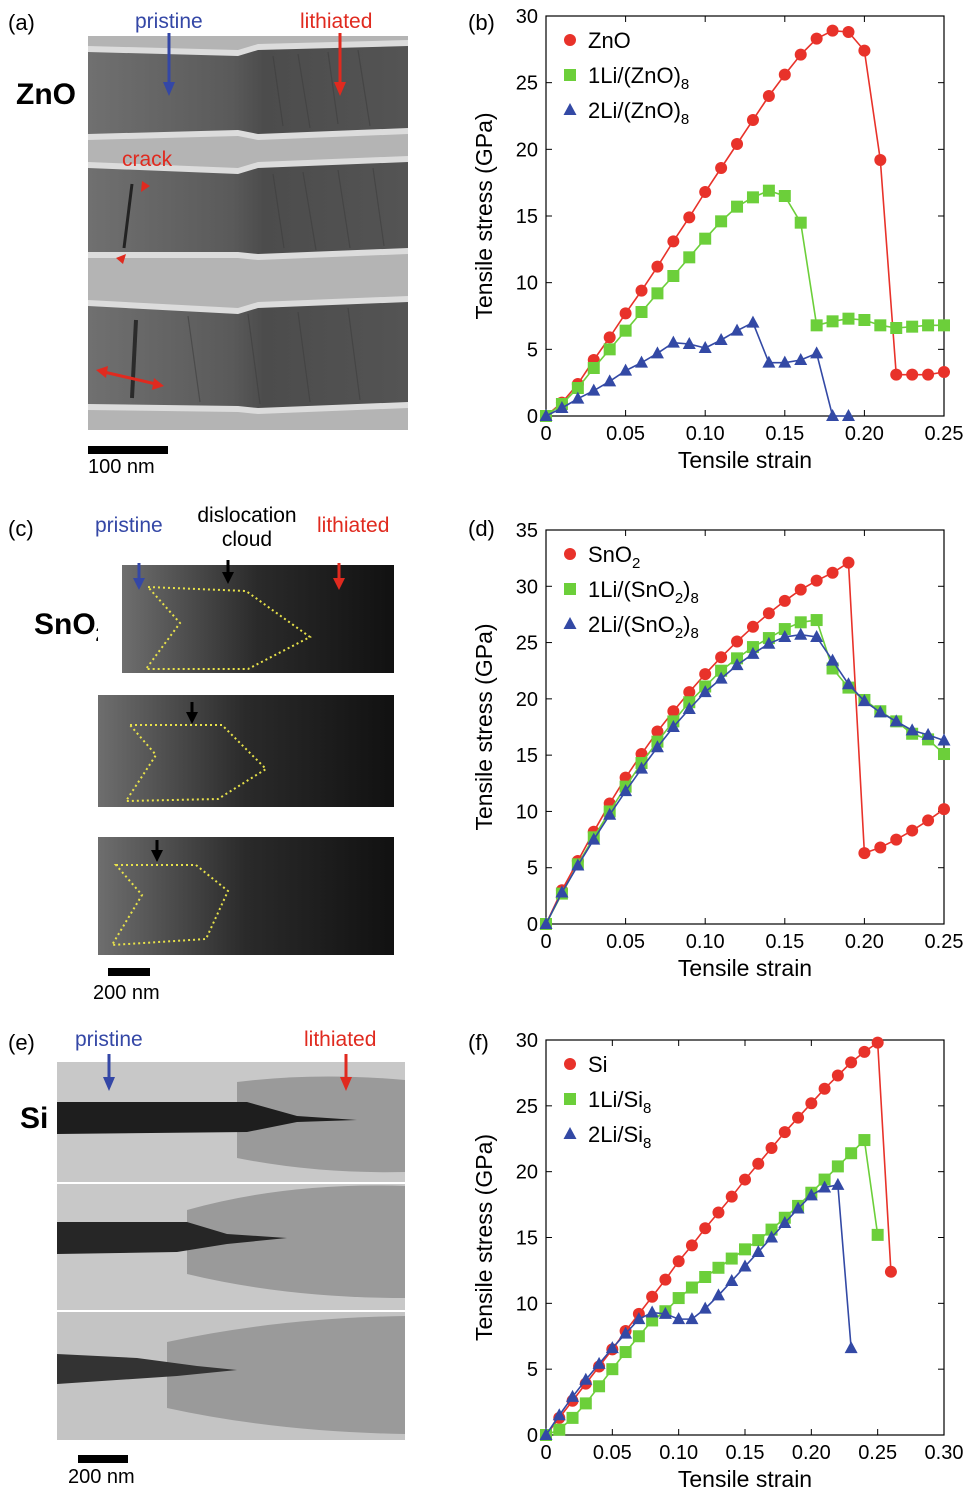  What do you see at coordinates (527, 150) in the screenshot?
I see `y-tick-label: 20` at bounding box center [527, 150].